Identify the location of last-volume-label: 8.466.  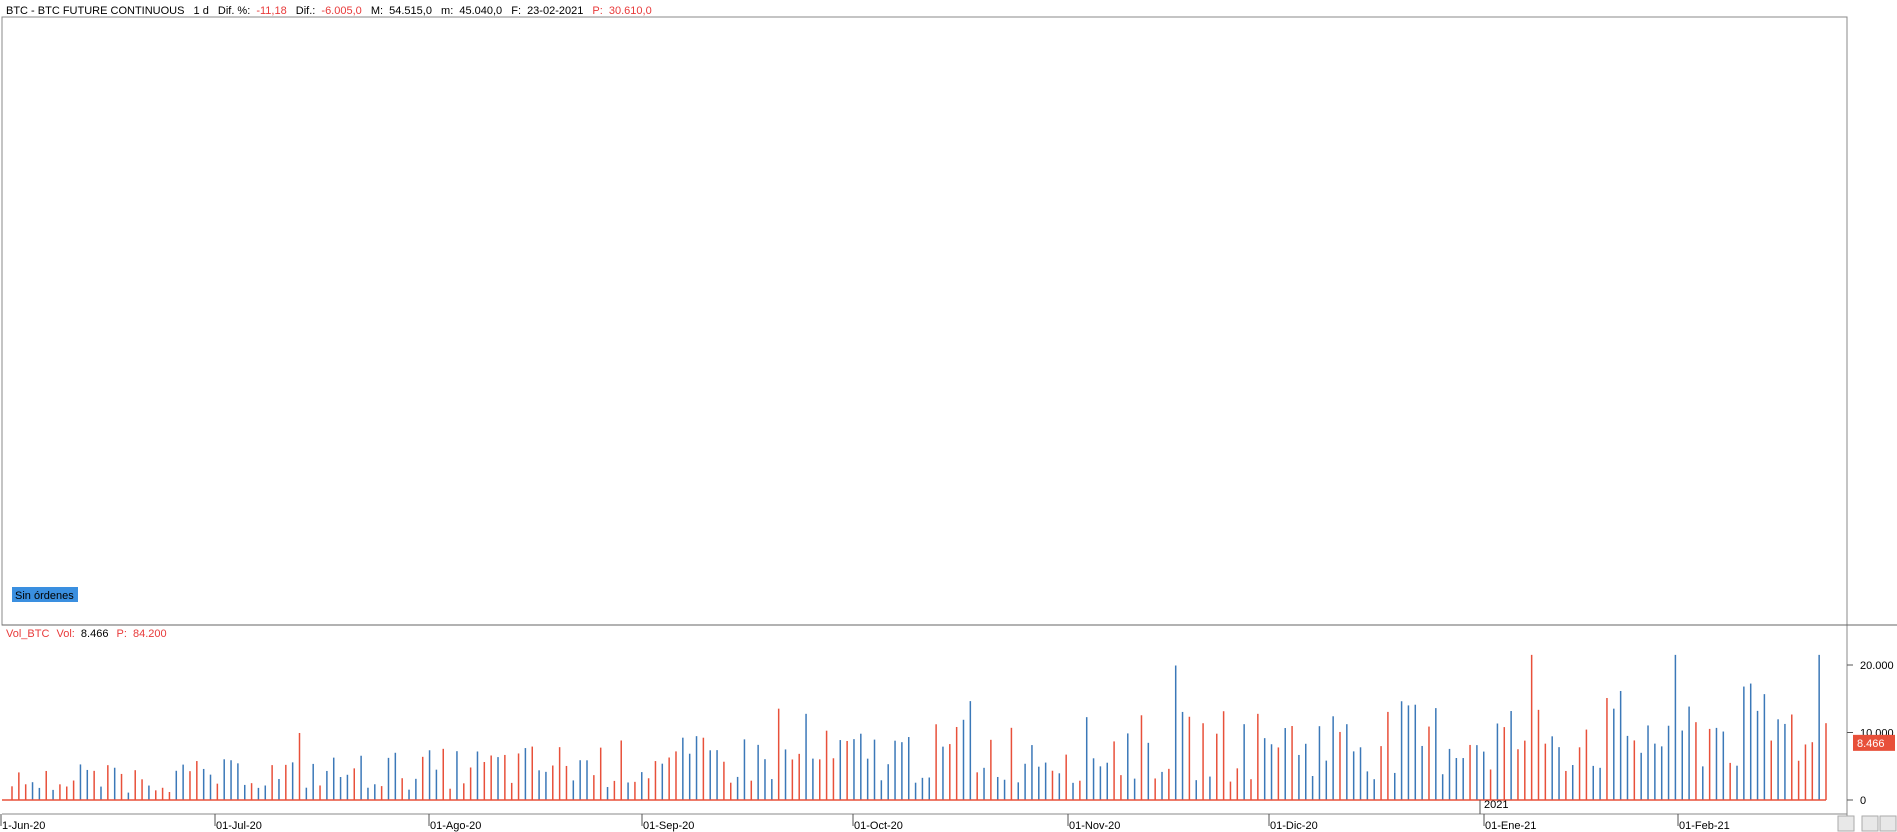
(1871, 744).